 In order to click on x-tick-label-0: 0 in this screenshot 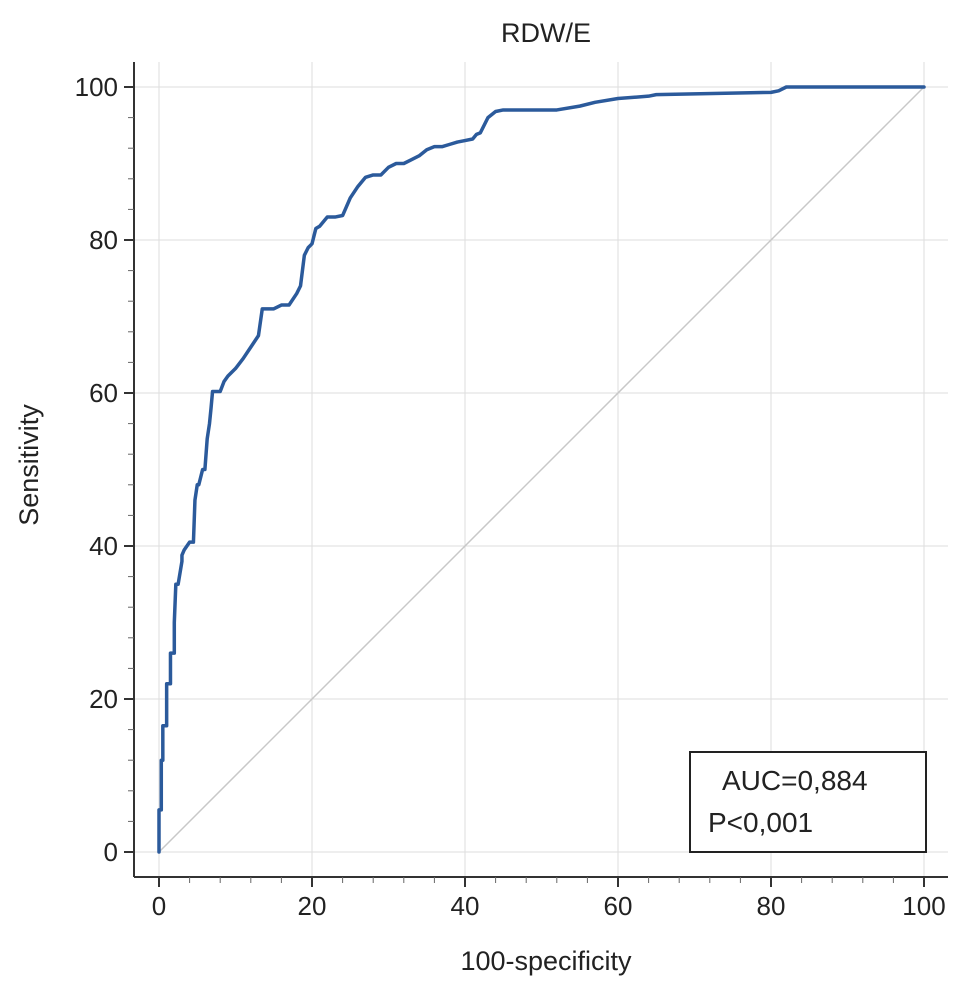, I will do `click(159, 906)`.